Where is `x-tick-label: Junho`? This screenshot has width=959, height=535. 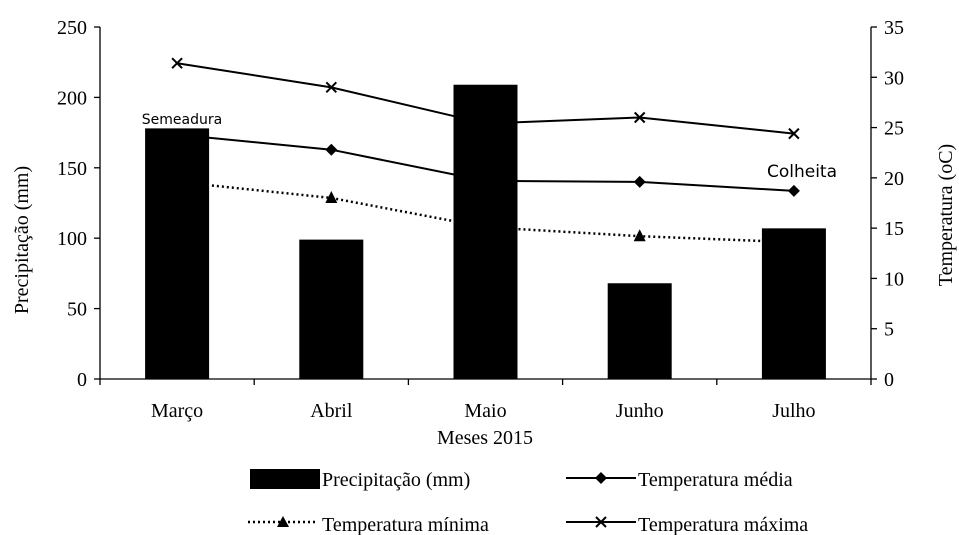 x-tick-label: Junho is located at coordinates (640, 411).